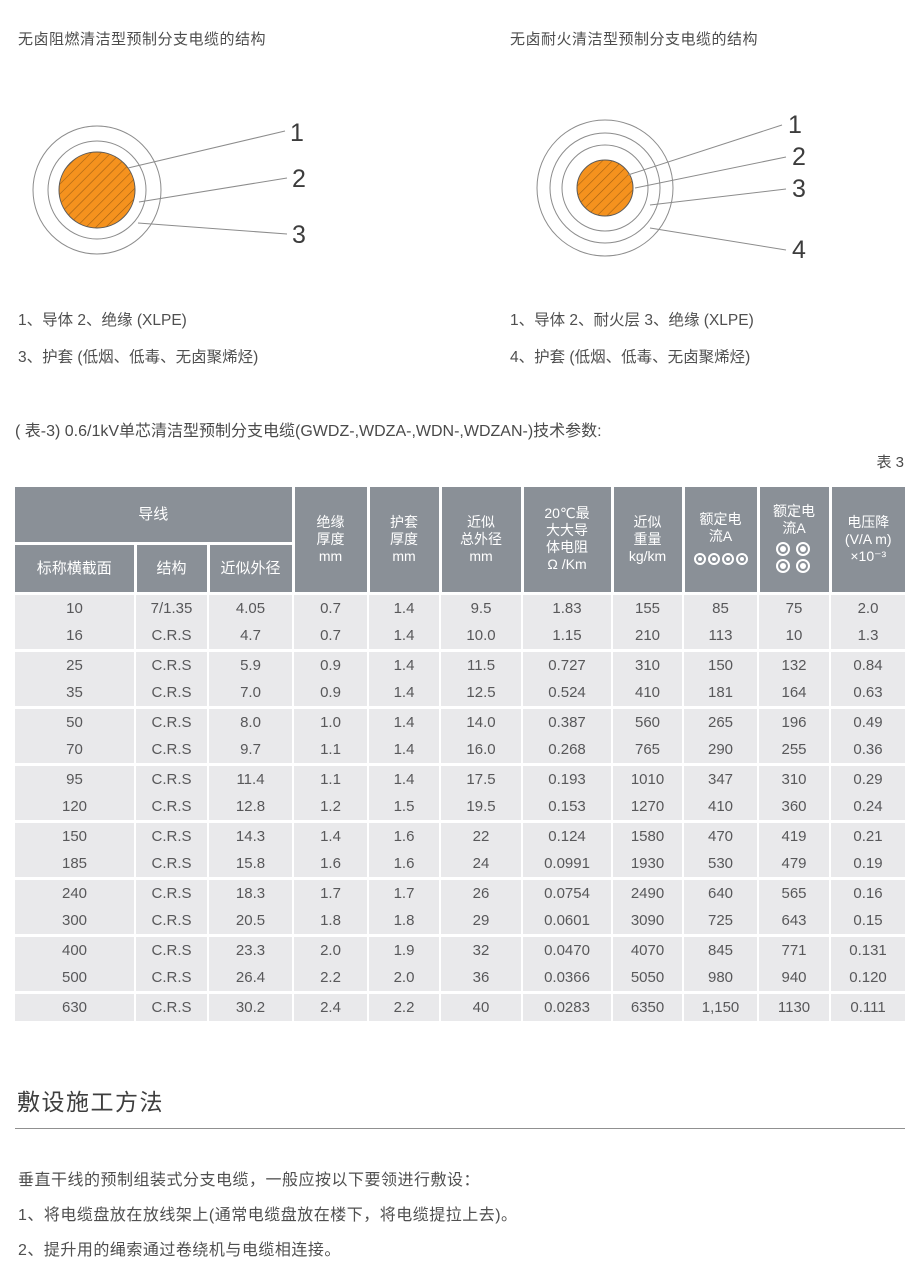 This screenshot has width=920, height=1273. Describe the element at coordinates (794, 891) in the screenshot. I see `table-cell: 565` at that location.